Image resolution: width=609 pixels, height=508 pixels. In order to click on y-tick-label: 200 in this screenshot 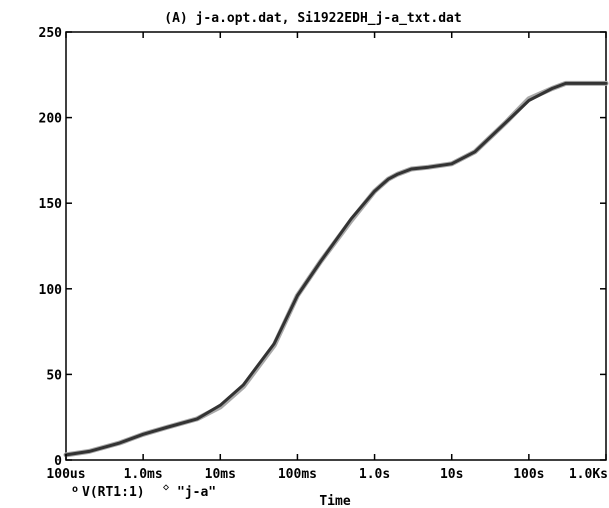, I will do `click(51, 119)`.